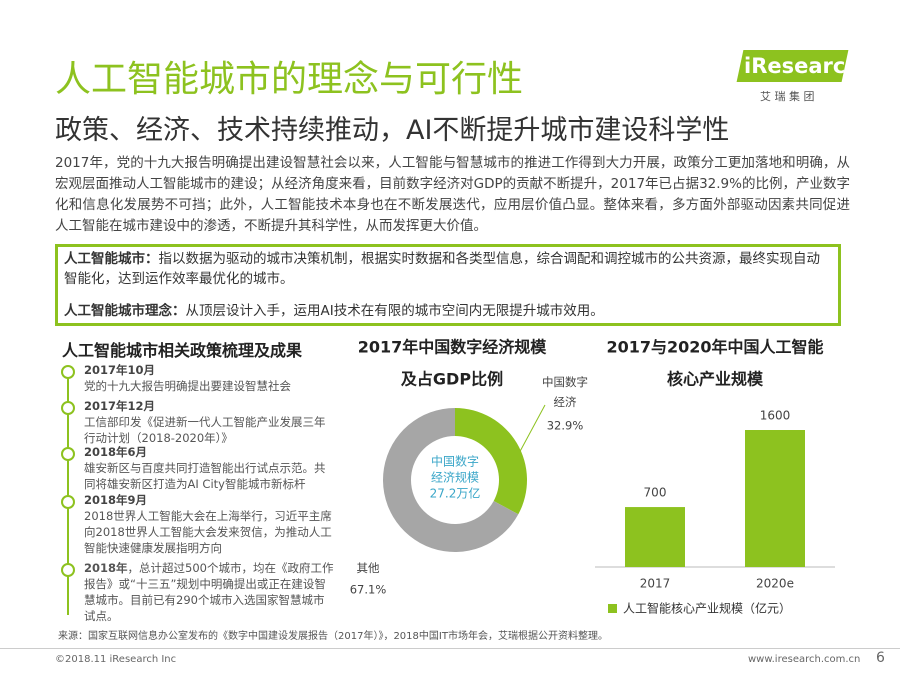 The height and width of the screenshot is (675, 900). Describe the element at coordinates (455, 477) in the screenshot. I see `pie-center-text: 经济规模` at that location.